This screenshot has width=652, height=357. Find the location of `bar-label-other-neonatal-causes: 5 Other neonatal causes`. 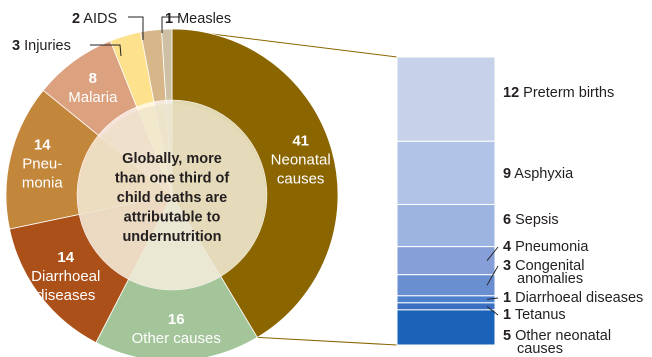

bar-label-other-neonatal-causes: 5 Other neonatal causes is located at coordinates (557, 342).